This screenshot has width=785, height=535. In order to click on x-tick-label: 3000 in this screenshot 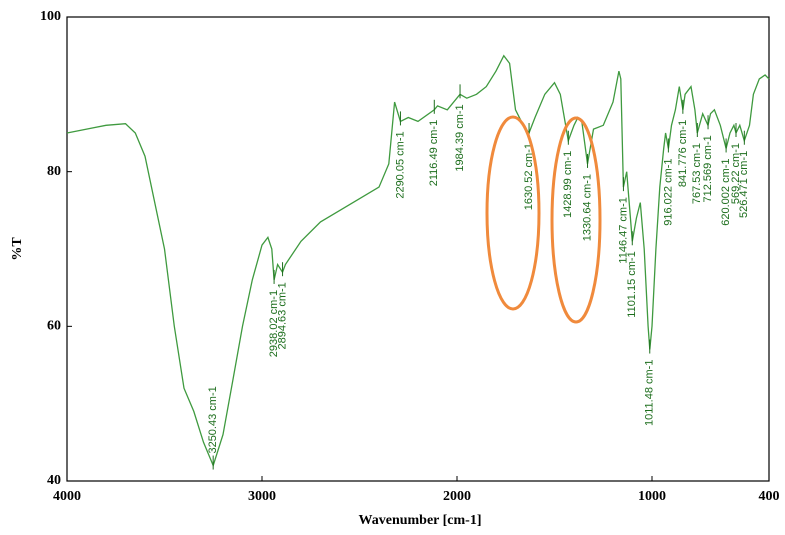, I will do `click(262, 496)`.